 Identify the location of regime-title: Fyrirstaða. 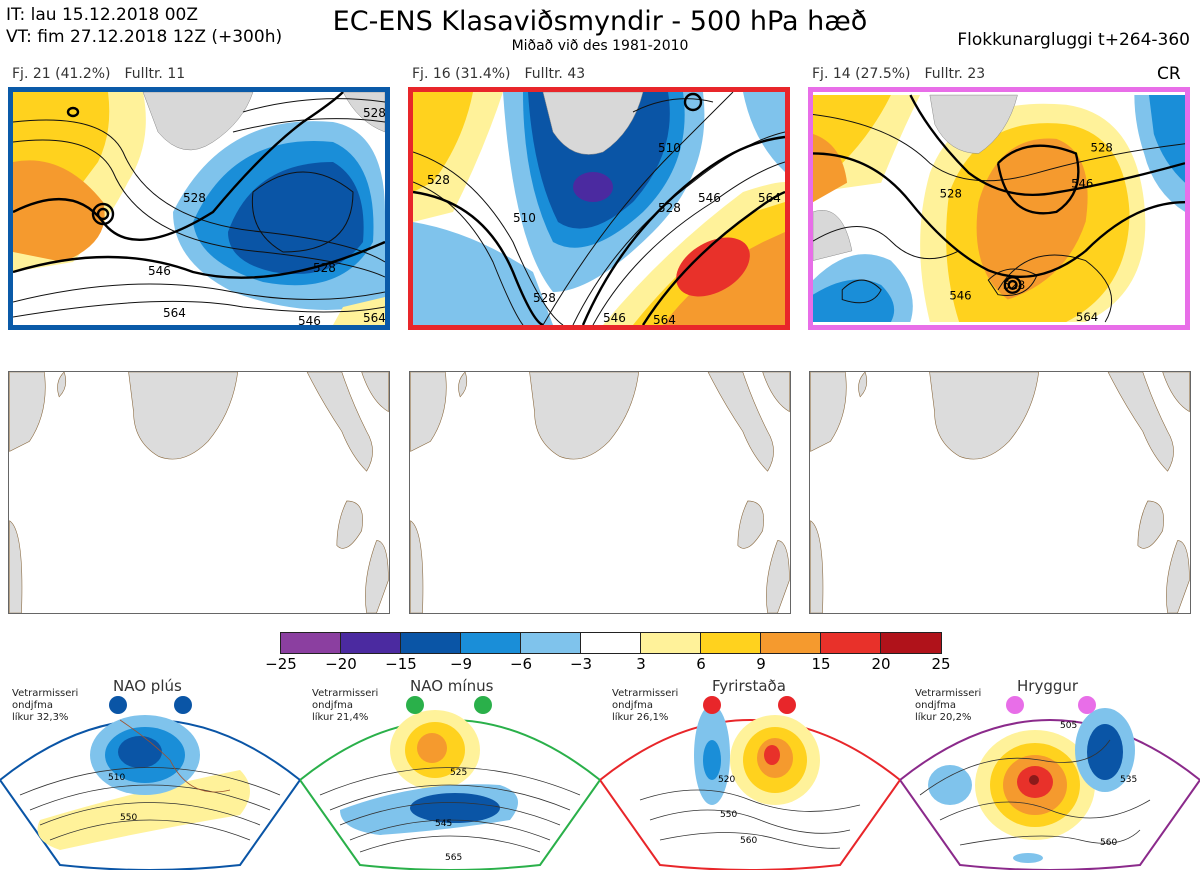
(749, 686).